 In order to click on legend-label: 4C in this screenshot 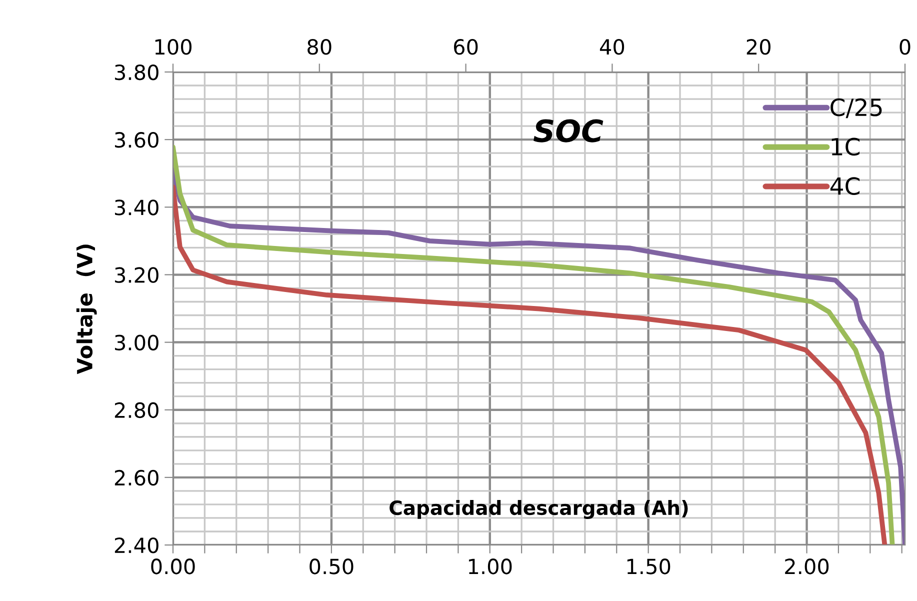, I will do `click(845, 186)`.